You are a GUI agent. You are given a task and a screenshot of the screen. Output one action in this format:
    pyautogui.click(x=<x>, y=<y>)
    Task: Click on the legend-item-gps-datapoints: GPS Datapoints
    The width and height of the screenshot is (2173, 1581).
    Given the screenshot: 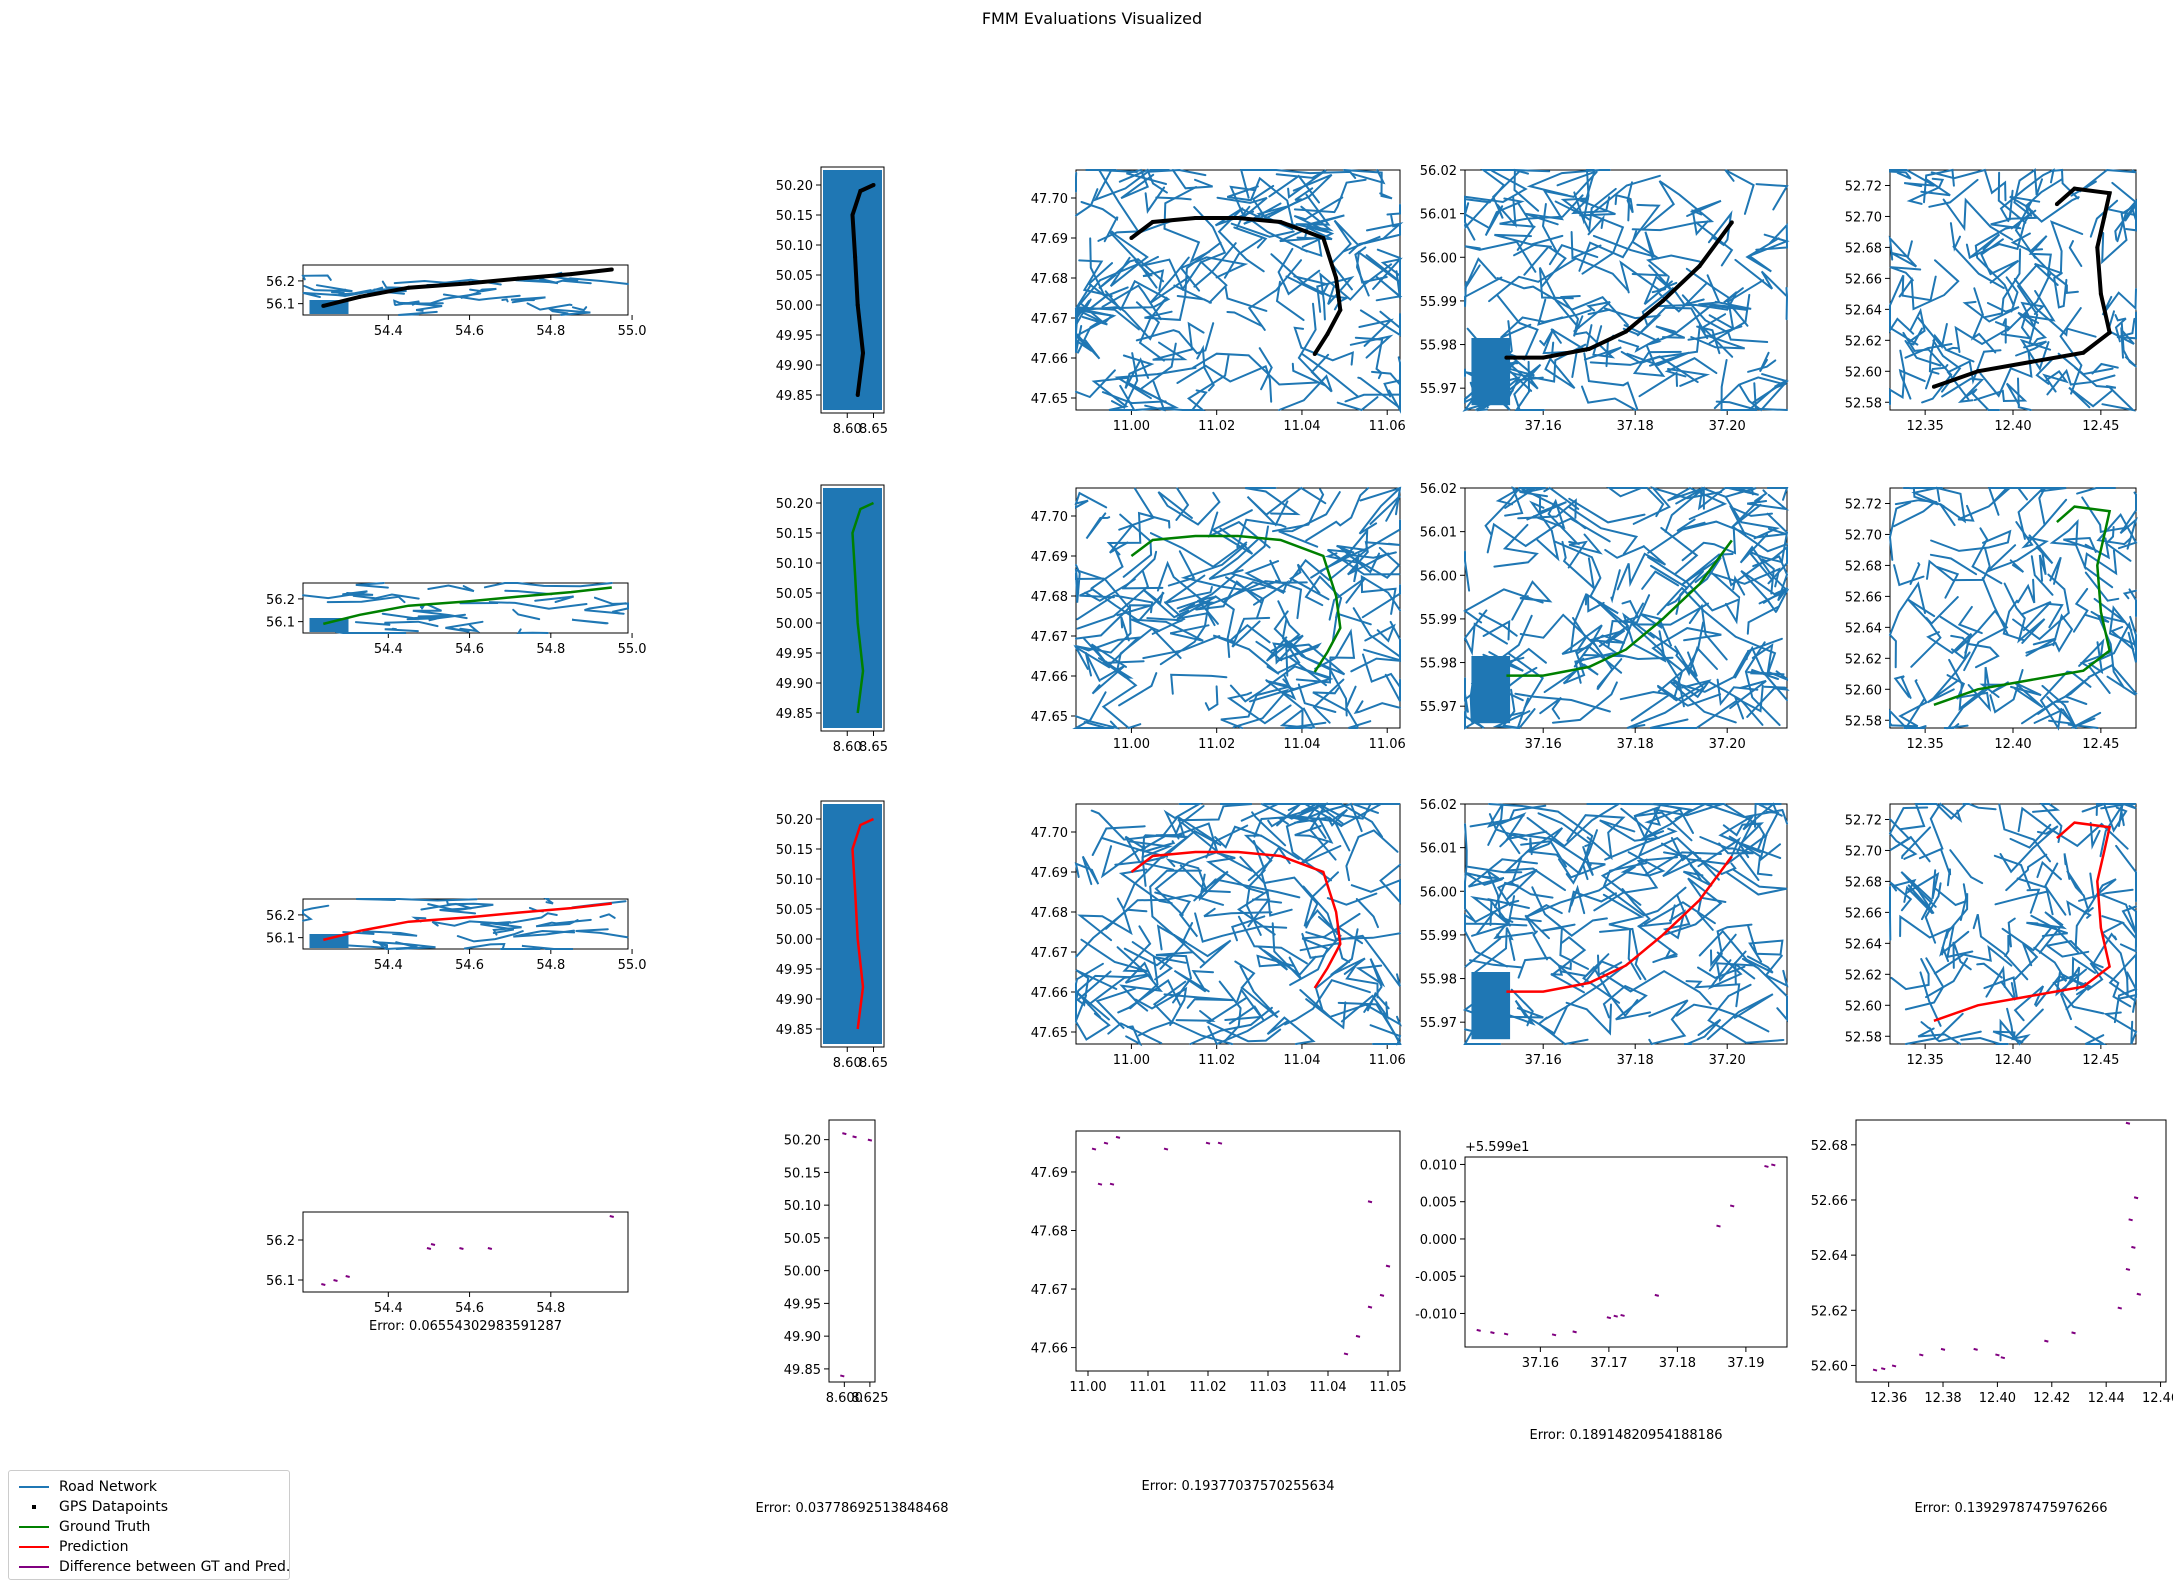 What is the action you would take?
    pyautogui.click(x=149, y=1507)
    